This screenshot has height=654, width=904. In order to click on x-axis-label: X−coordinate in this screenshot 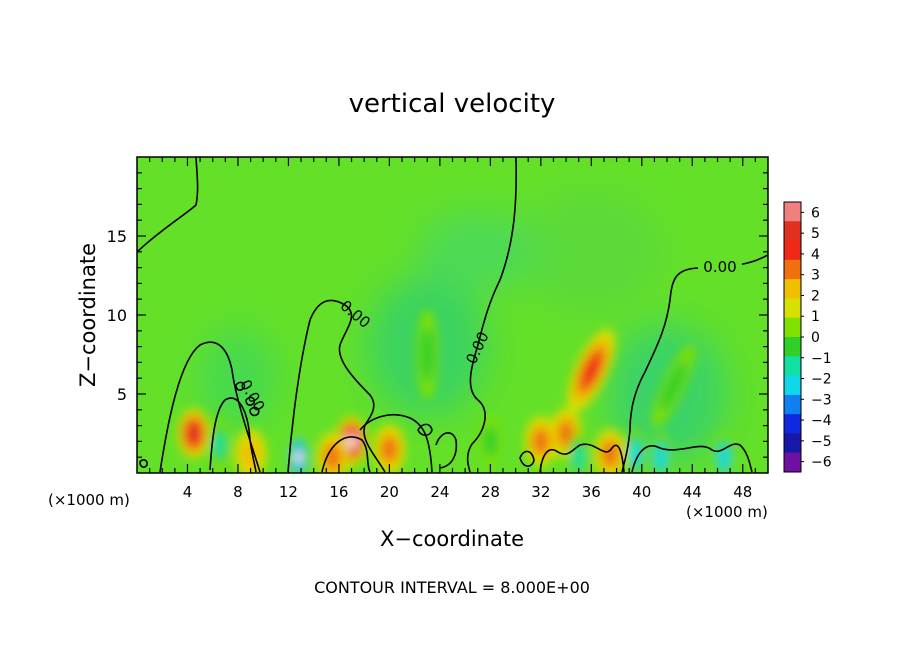, I will do `click(452, 539)`.